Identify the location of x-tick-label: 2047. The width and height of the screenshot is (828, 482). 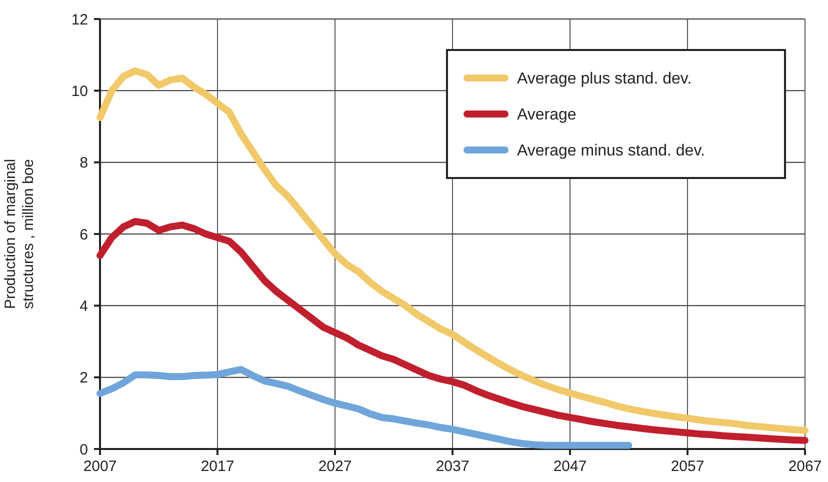
(570, 466).